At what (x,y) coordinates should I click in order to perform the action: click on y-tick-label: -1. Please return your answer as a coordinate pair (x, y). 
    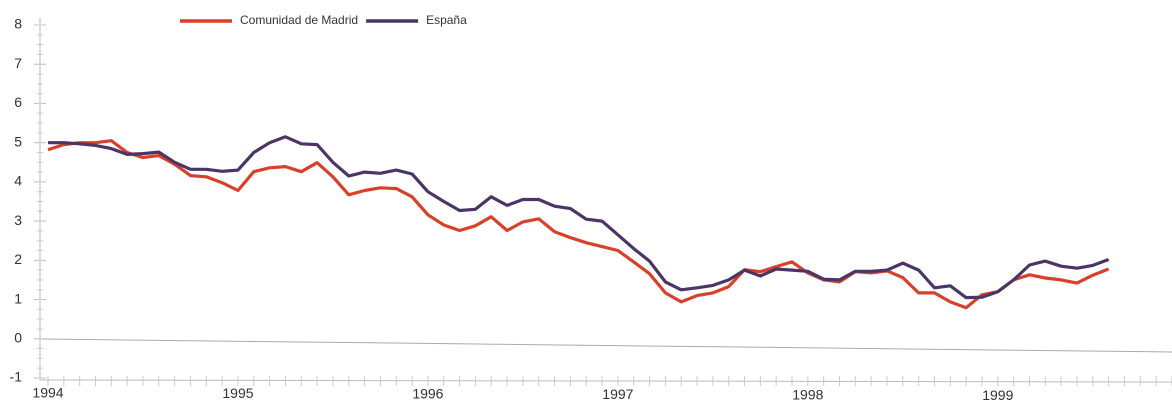
    Looking at the image, I should click on (16, 377).